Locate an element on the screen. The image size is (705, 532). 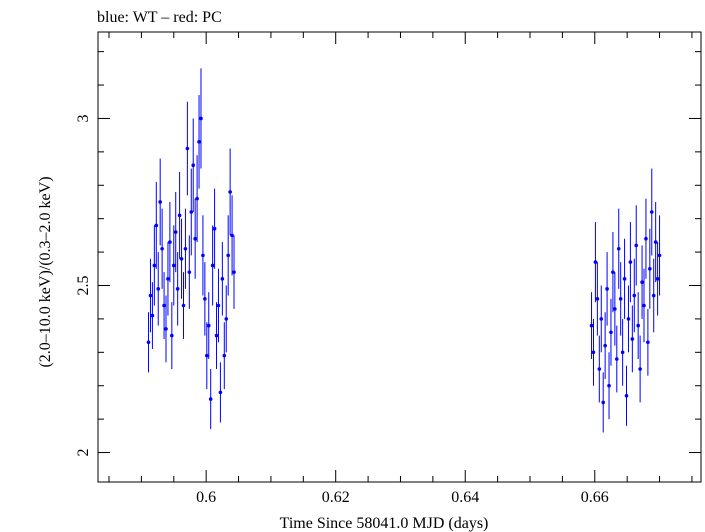
x-tick-label: 0.62 is located at coordinates (336, 497).